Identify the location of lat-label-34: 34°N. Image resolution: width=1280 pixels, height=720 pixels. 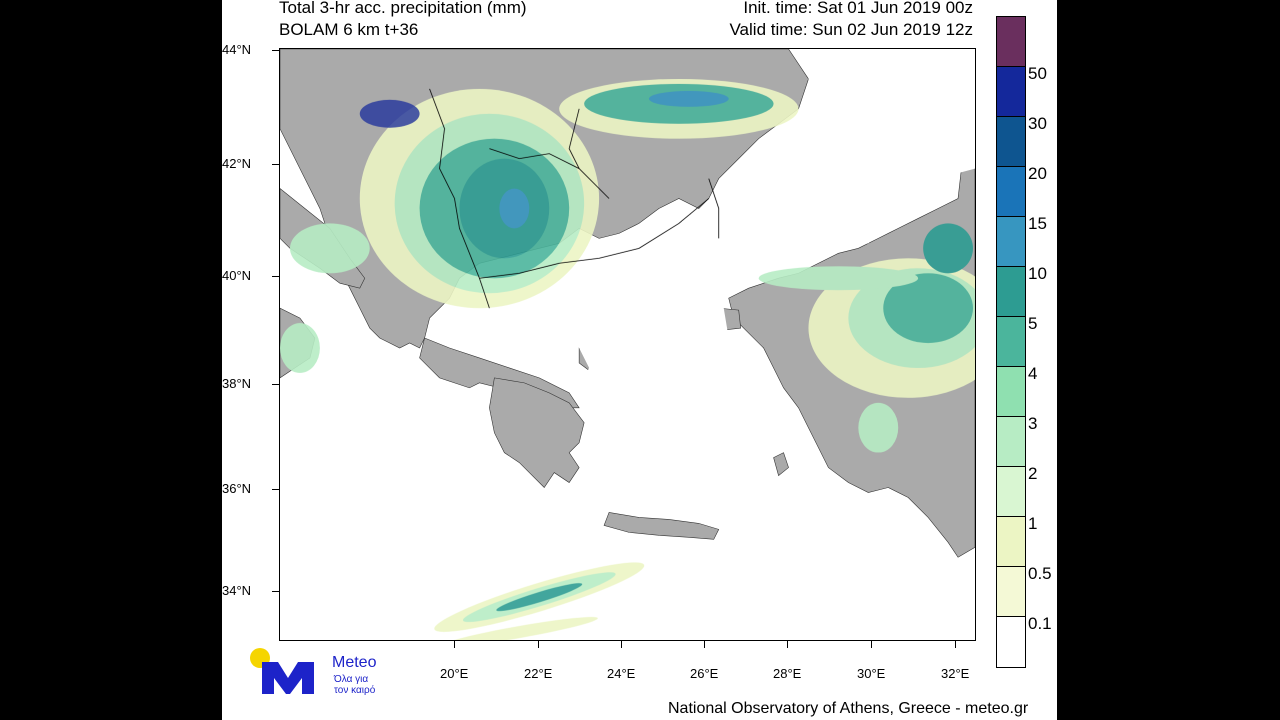
(237, 590).